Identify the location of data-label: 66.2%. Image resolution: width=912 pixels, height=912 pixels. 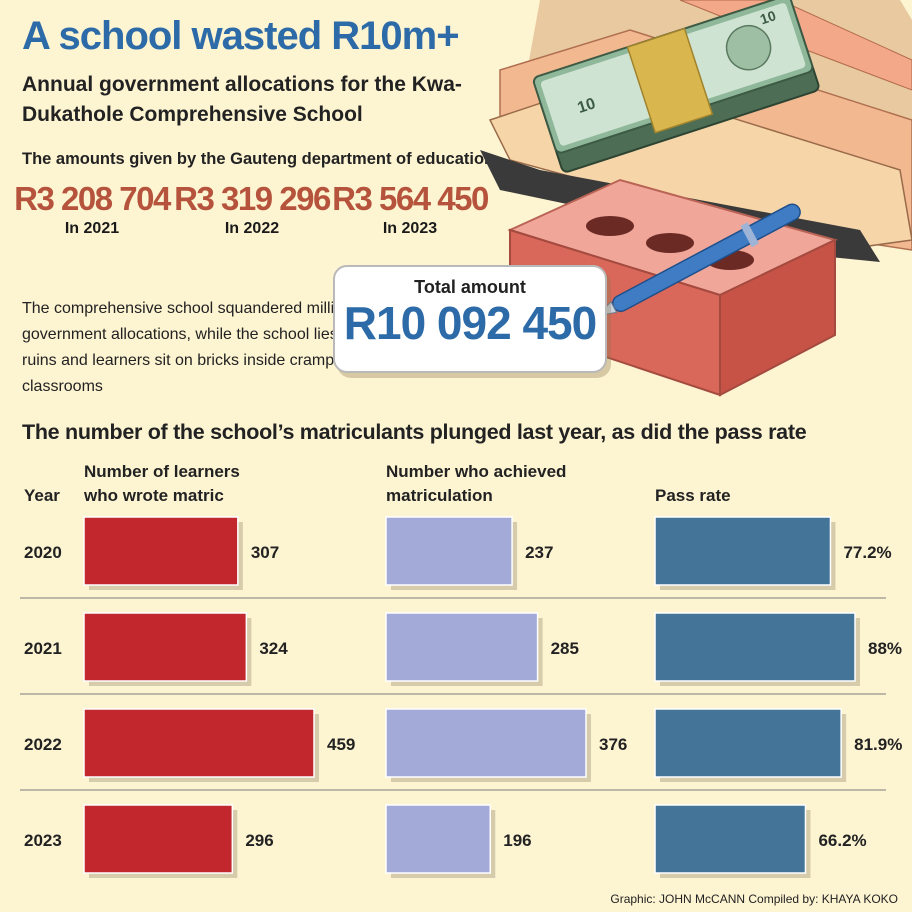
(842, 840).